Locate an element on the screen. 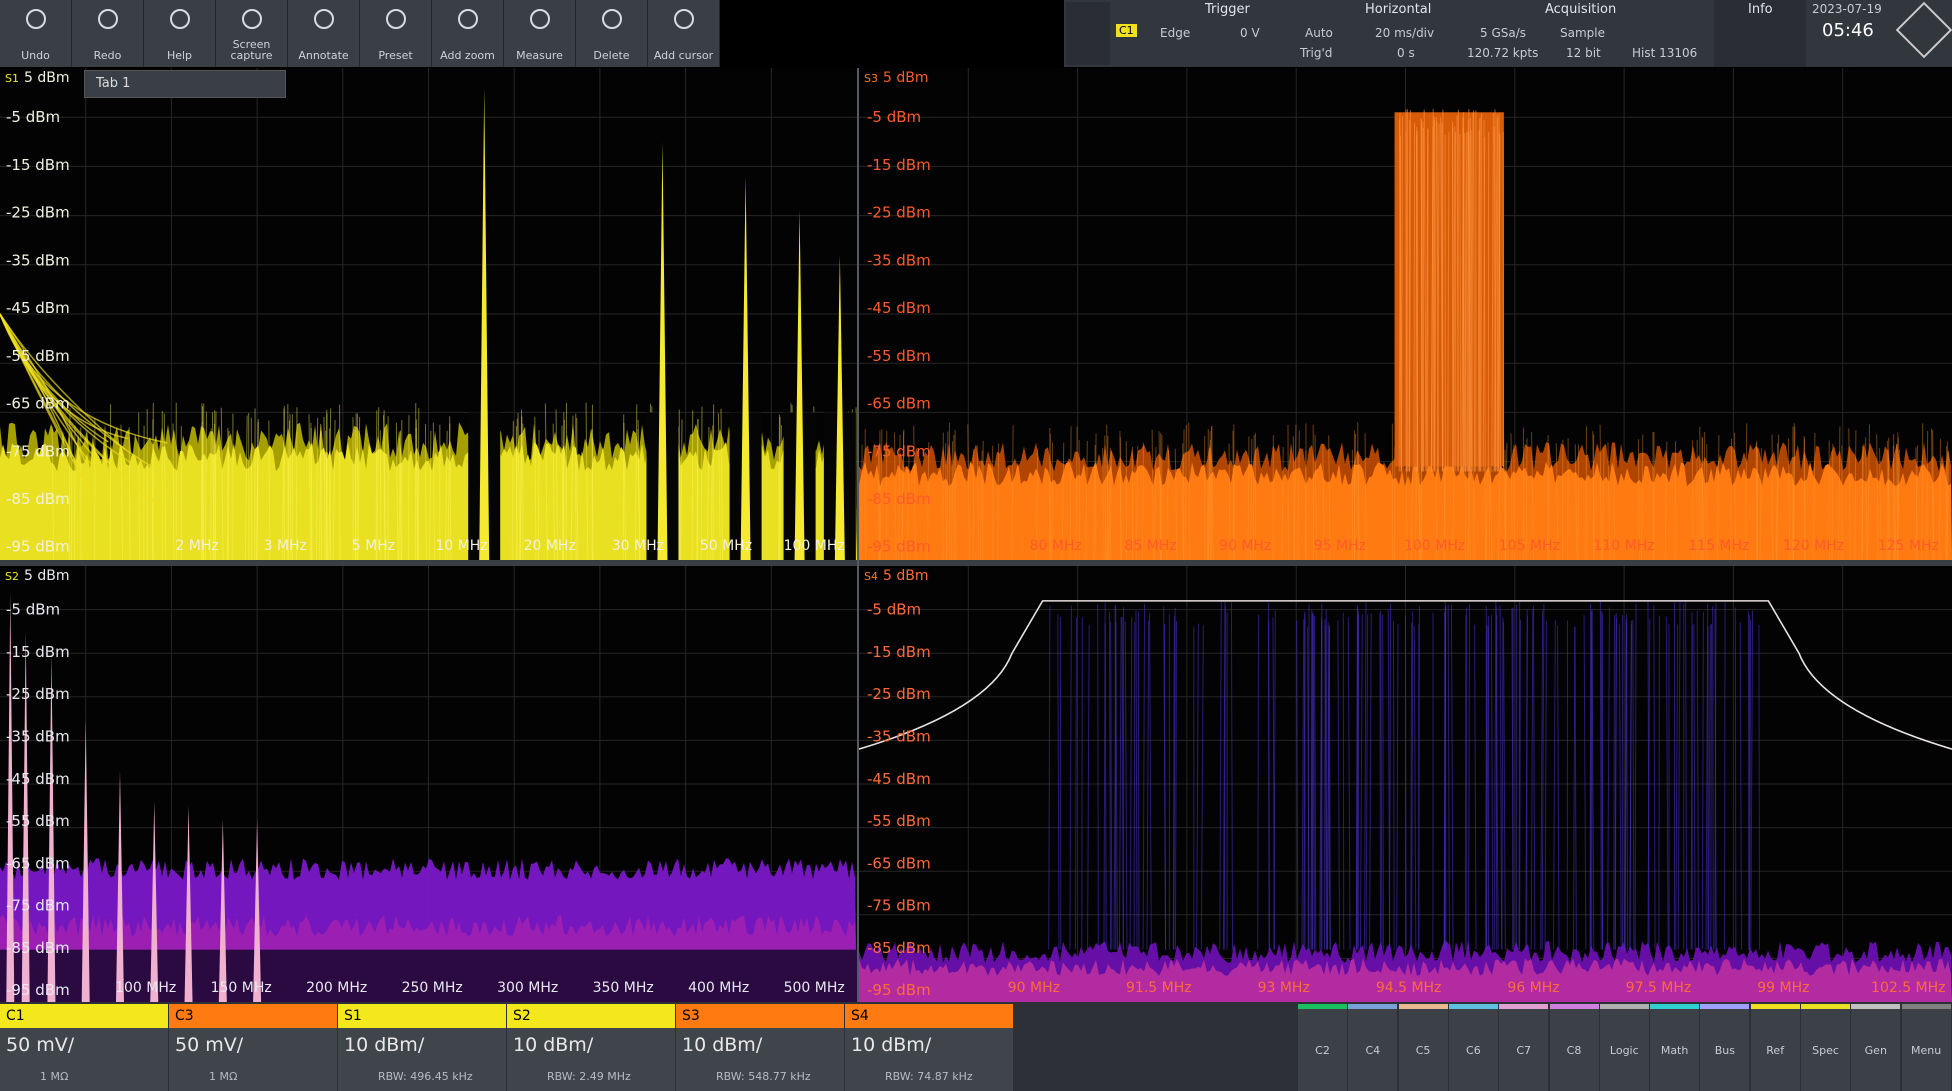 Image resolution: width=1952 pixels, height=1091 pixels. x-axis-label: 500 MHz is located at coordinates (814, 988).